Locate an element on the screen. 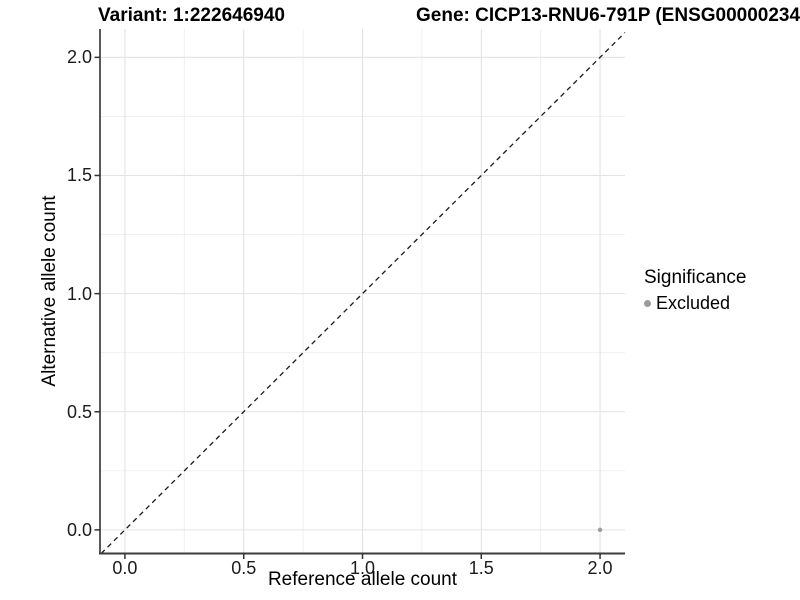 This screenshot has height=600, width=800. y-tick-label: 0.5 is located at coordinates (79, 411).